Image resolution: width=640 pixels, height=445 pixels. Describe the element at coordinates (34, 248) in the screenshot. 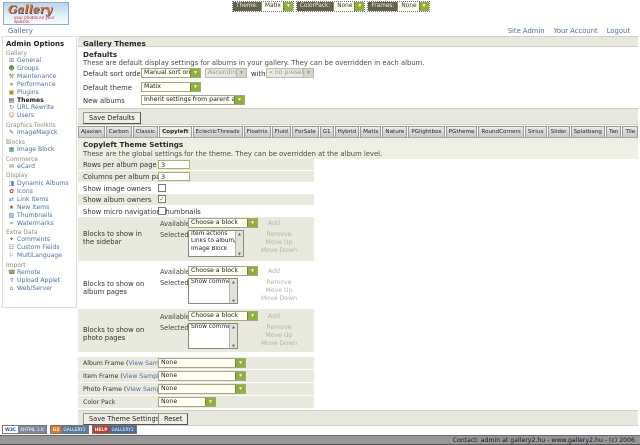

I see `sidebar-item-custom-fields: ☷ Custom Fields` at that location.